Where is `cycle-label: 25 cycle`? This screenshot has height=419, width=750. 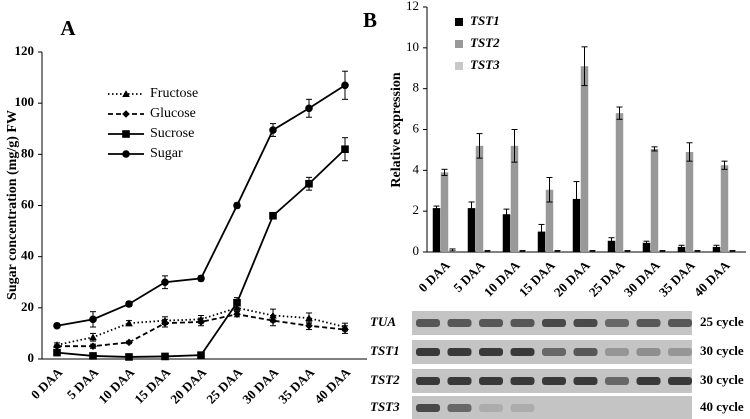
cycle-label: 25 cycle is located at coordinates (722, 321).